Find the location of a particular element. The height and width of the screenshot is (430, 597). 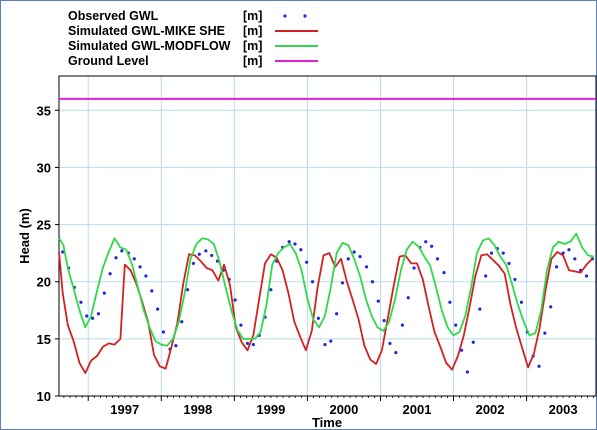

x-tick-label: 1999 is located at coordinates (270, 409).